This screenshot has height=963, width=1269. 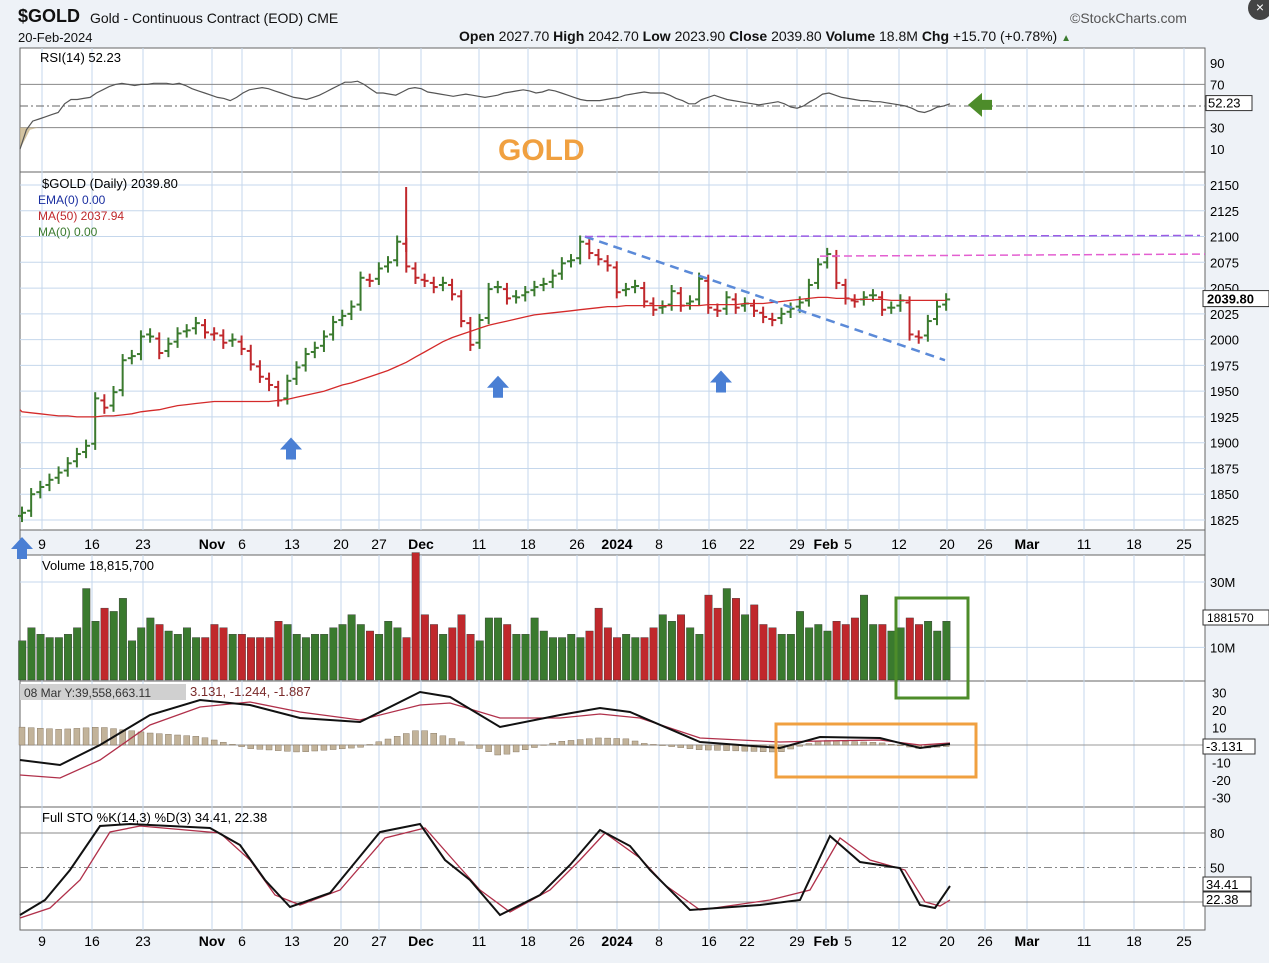 What do you see at coordinates (985, 941) in the screenshot?
I see `x-tick-label: 26` at bounding box center [985, 941].